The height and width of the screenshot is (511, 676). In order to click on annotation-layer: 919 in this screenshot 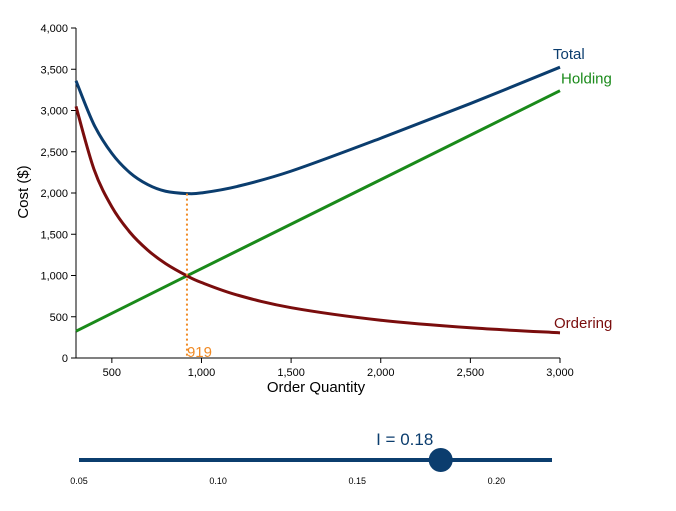, I will do `click(198, 277)`.